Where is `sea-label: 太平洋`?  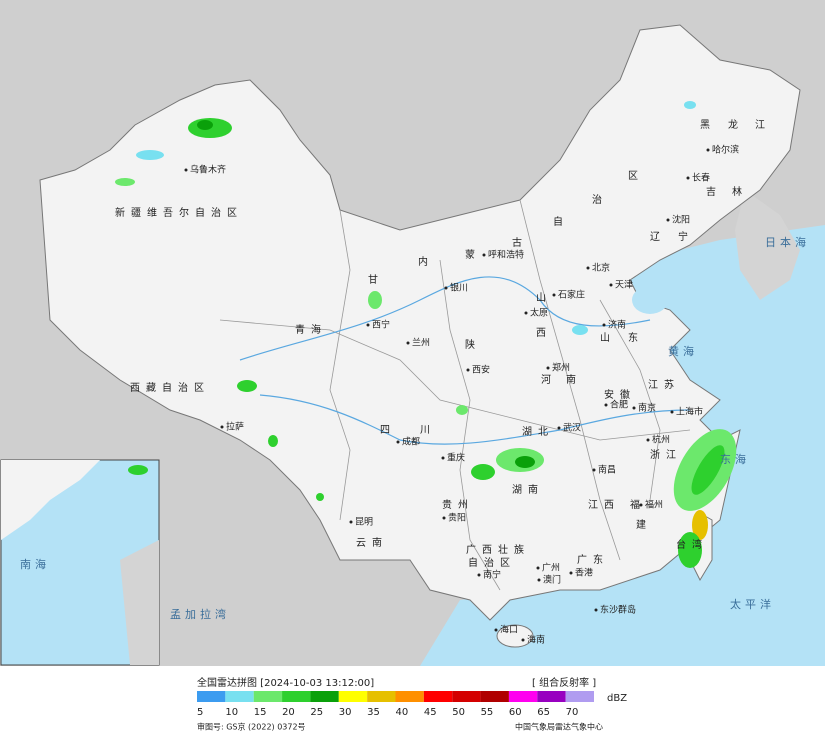 sea-label: 太平洋 is located at coordinates (752, 604).